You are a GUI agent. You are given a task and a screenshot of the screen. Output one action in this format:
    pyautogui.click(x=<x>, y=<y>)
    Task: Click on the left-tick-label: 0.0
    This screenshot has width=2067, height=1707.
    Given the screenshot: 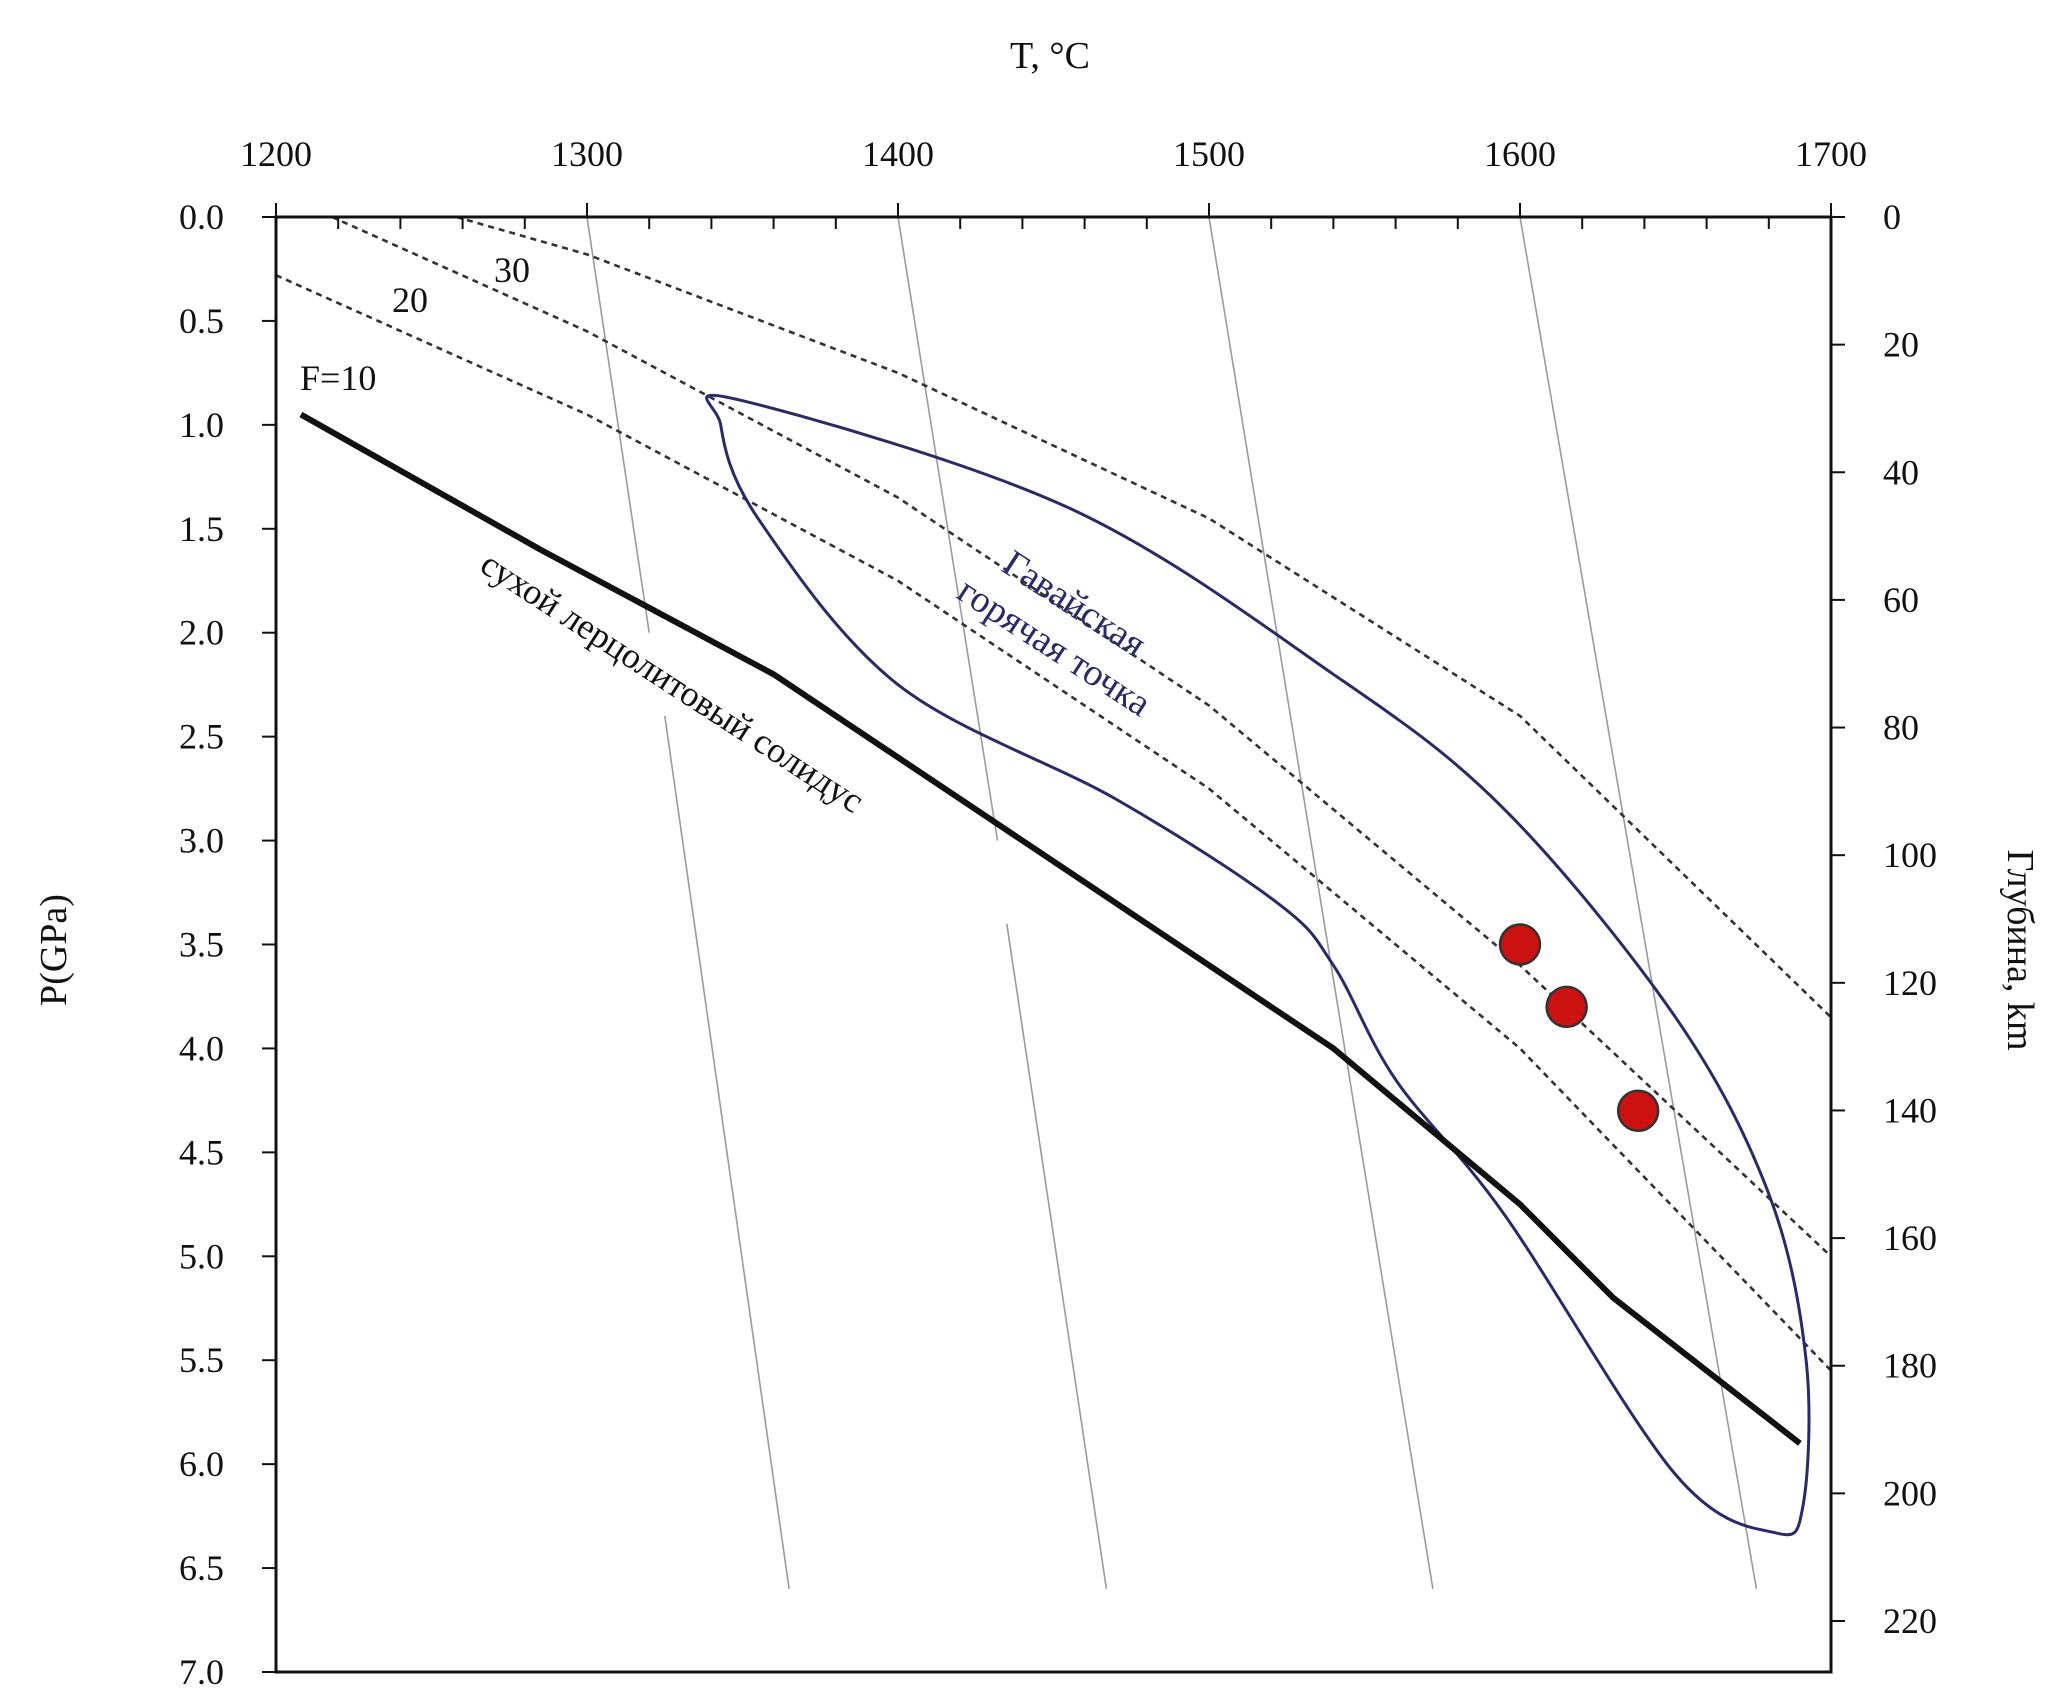 What is the action you would take?
    pyautogui.click(x=201, y=217)
    